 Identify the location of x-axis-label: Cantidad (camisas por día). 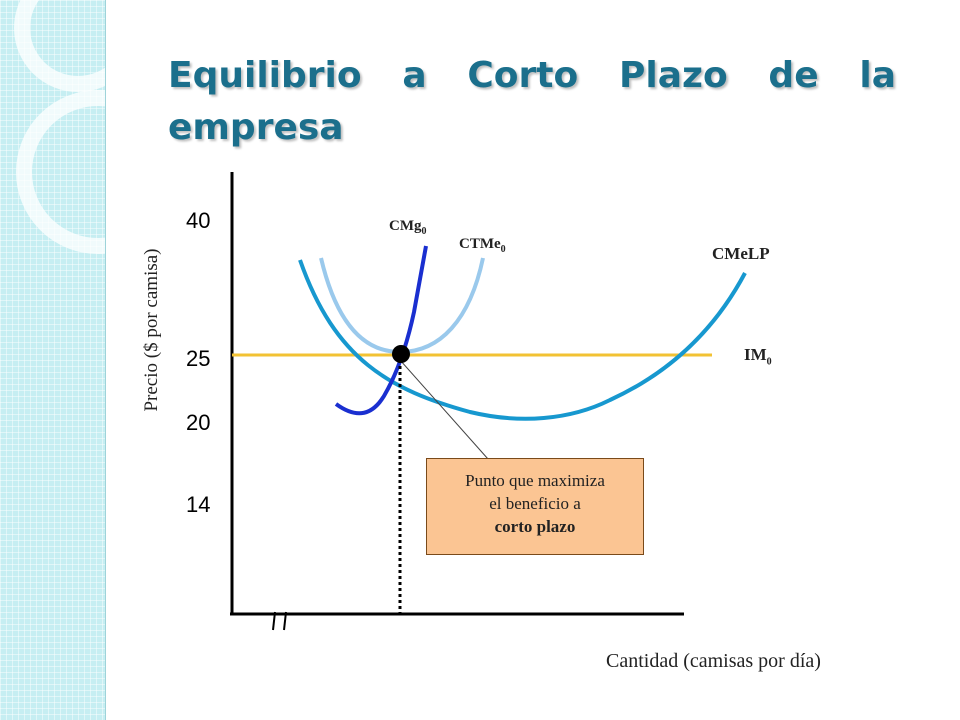
(713, 661).